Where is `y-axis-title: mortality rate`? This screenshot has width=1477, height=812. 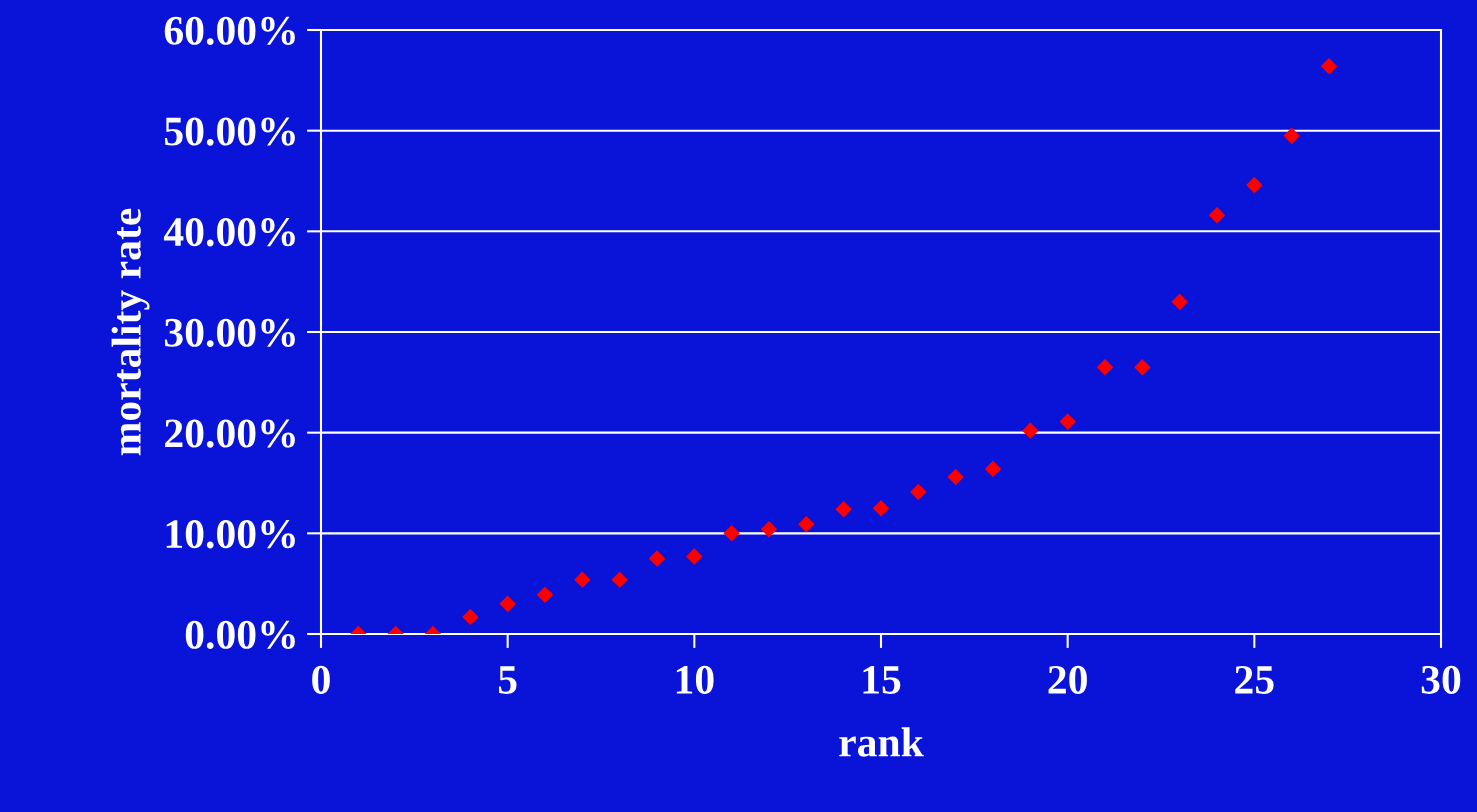 y-axis-title: mortality rate is located at coordinates (130, 332).